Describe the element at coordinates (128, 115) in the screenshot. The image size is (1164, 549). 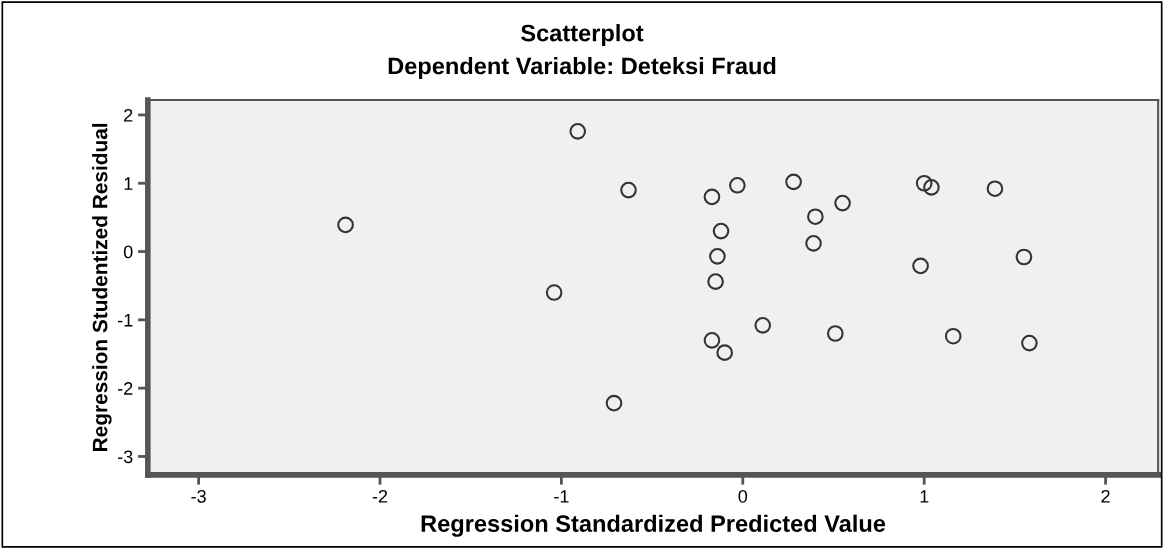
I see `y-tick-label: 2` at that location.